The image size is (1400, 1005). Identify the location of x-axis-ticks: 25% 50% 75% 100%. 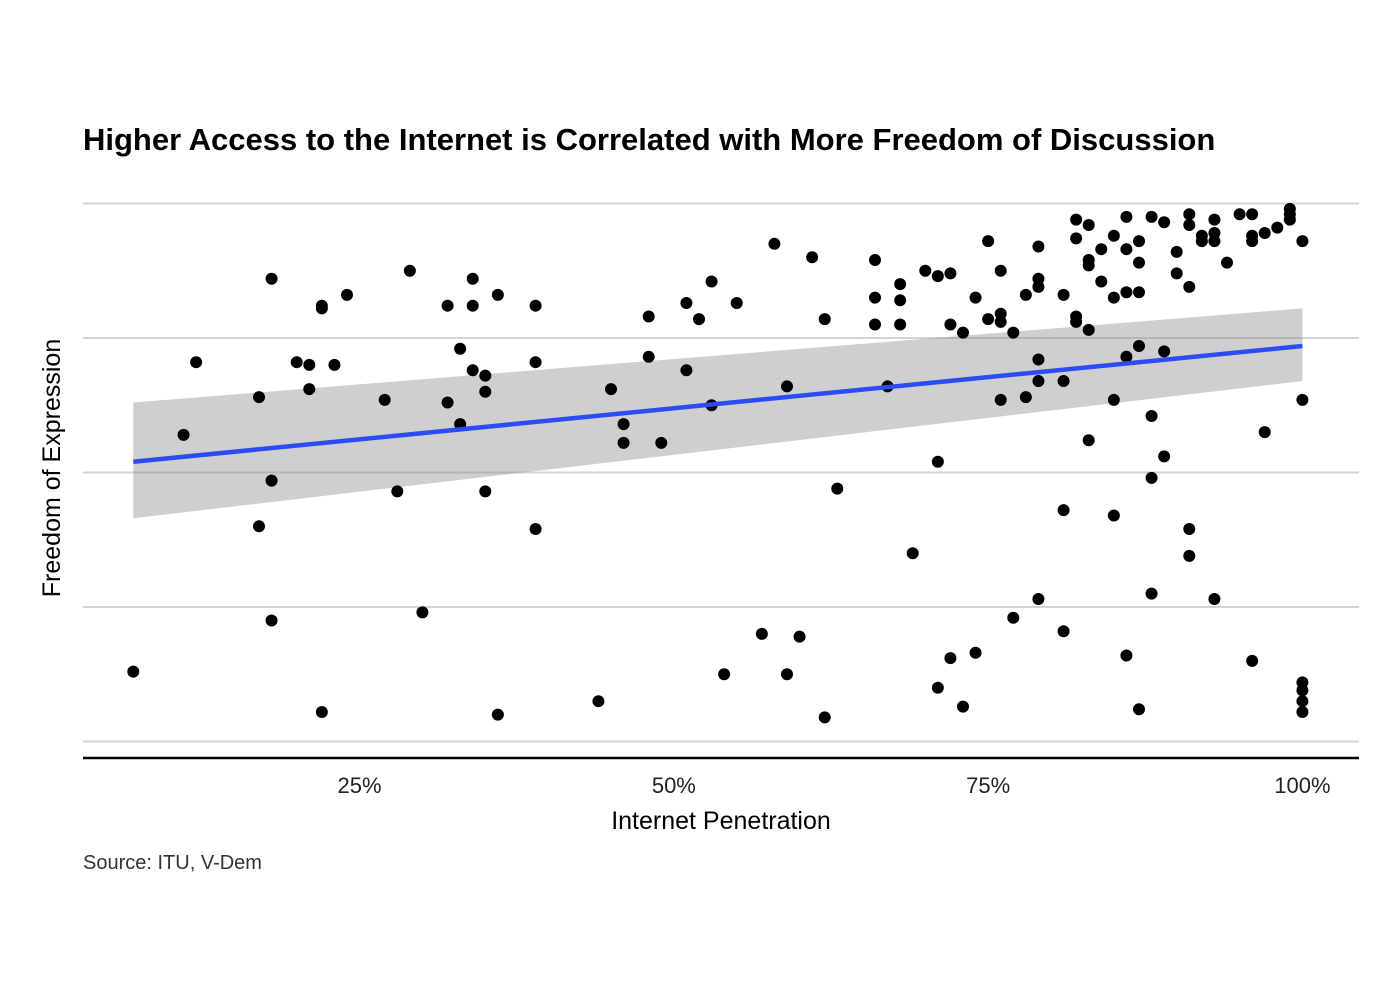
(834, 785).